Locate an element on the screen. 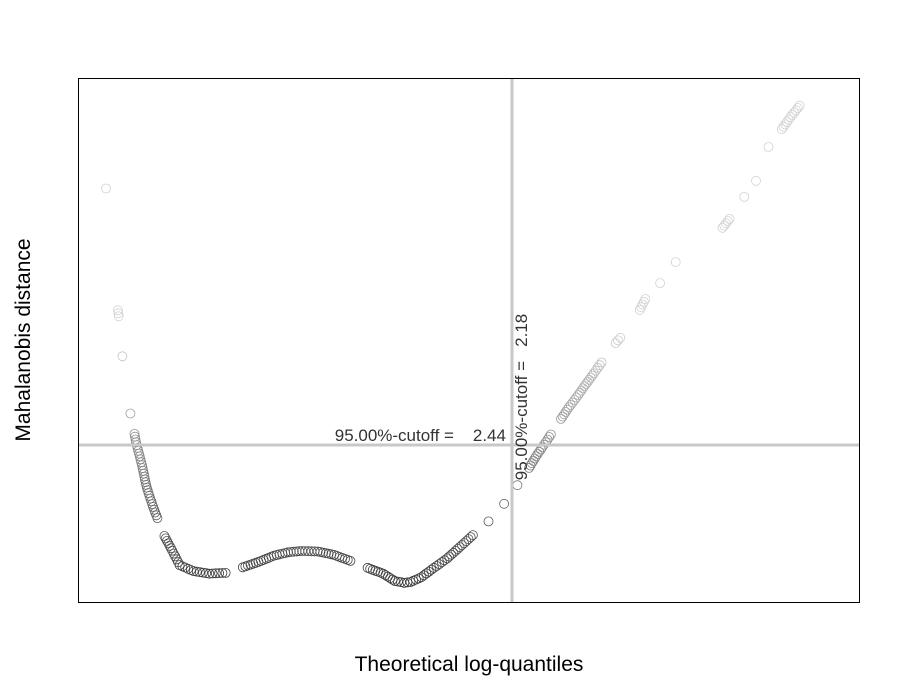 The image size is (900, 700). x-axis-label: Theoretical log-quantiles is located at coordinates (469, 664).